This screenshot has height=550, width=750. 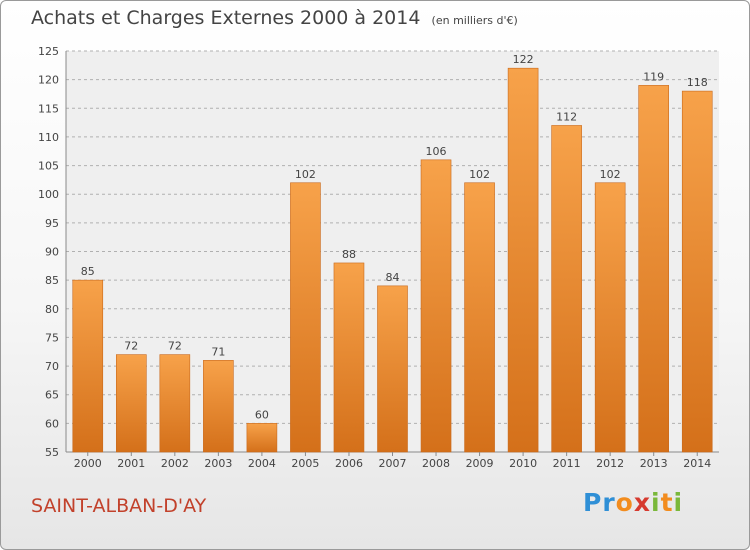 What do you see at coordinates (566, 116) in the screenshot?
I see `data-label-2011: 112` at bounding box center [566, 116].